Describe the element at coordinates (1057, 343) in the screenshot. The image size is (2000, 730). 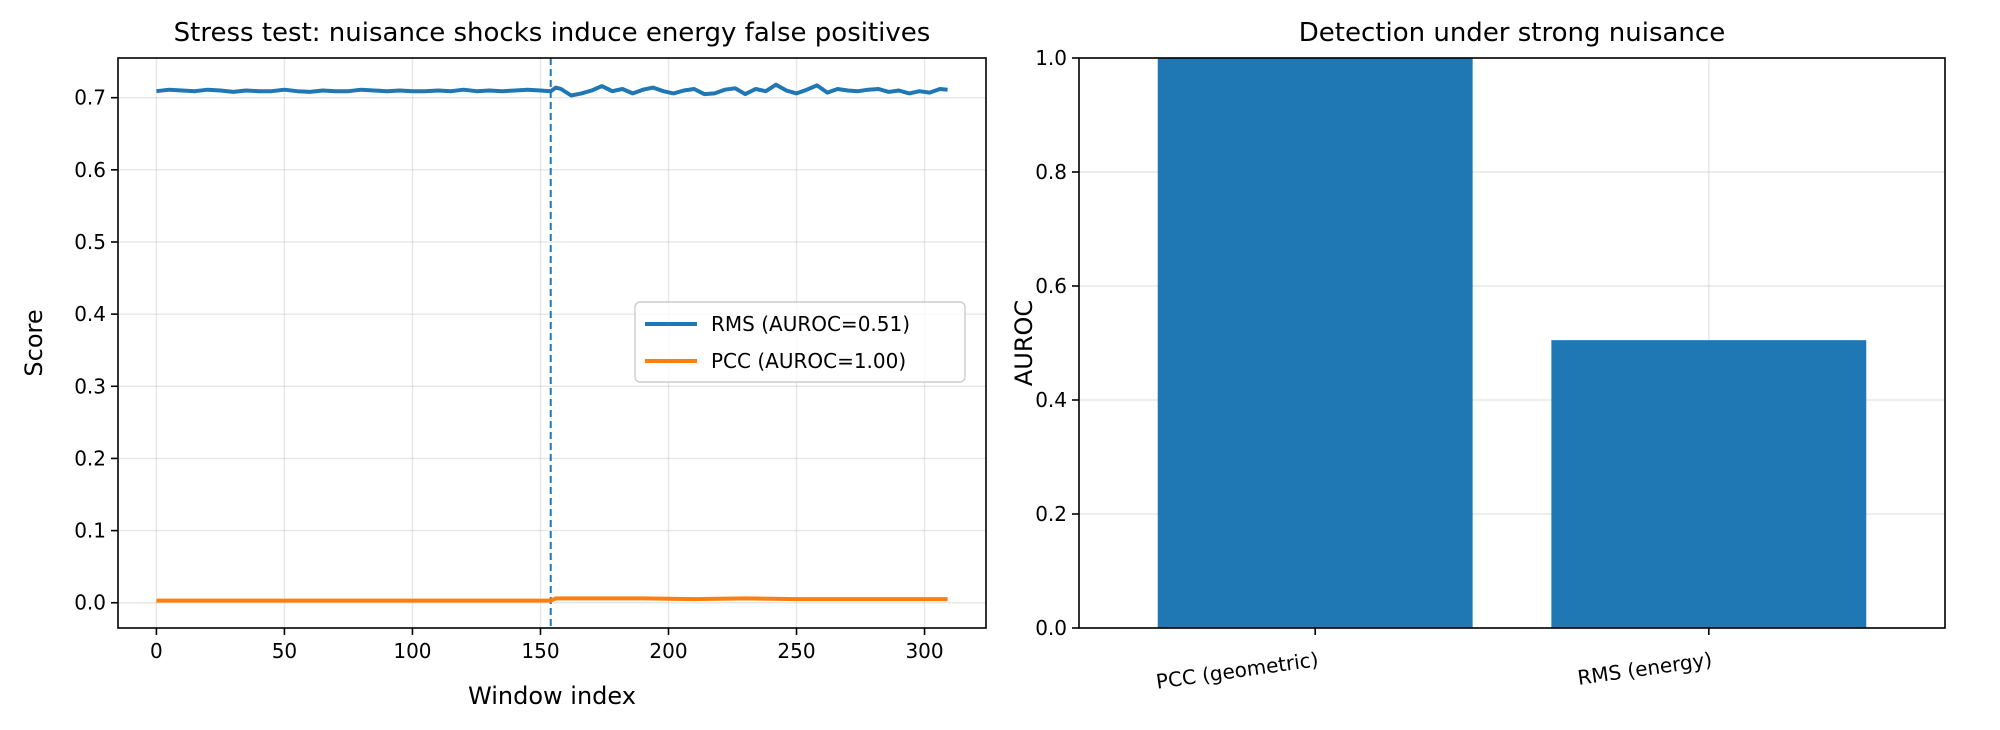
I see `right-y-ticks: 0.0 0.2 0.4 0.6 0.8 1.0` at that location.